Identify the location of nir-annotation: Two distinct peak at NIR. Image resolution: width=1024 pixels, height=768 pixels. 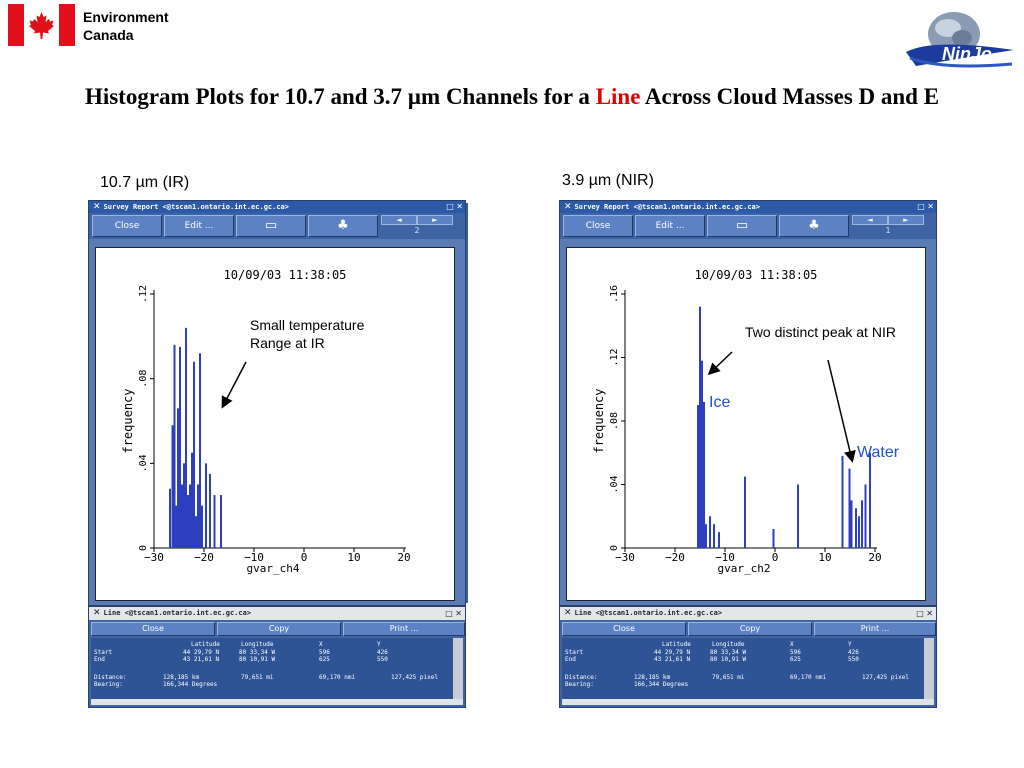
(820, 332).